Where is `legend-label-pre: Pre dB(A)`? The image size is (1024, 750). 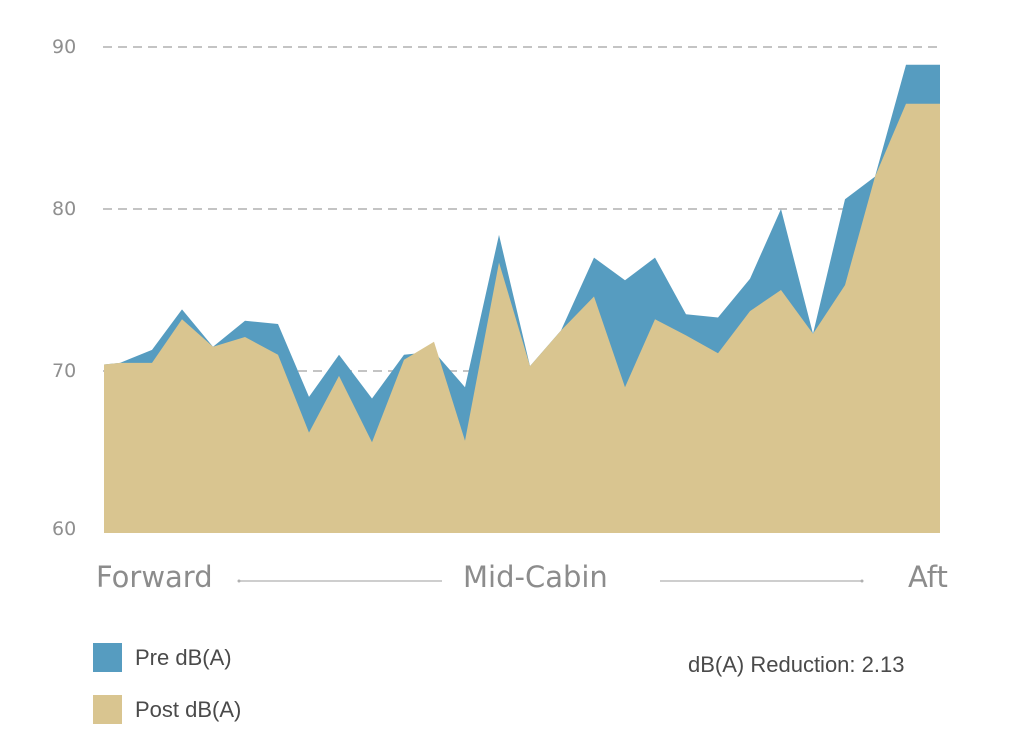 legend-label-pre: Pre dB(A) is located at coordinates (183, 657).